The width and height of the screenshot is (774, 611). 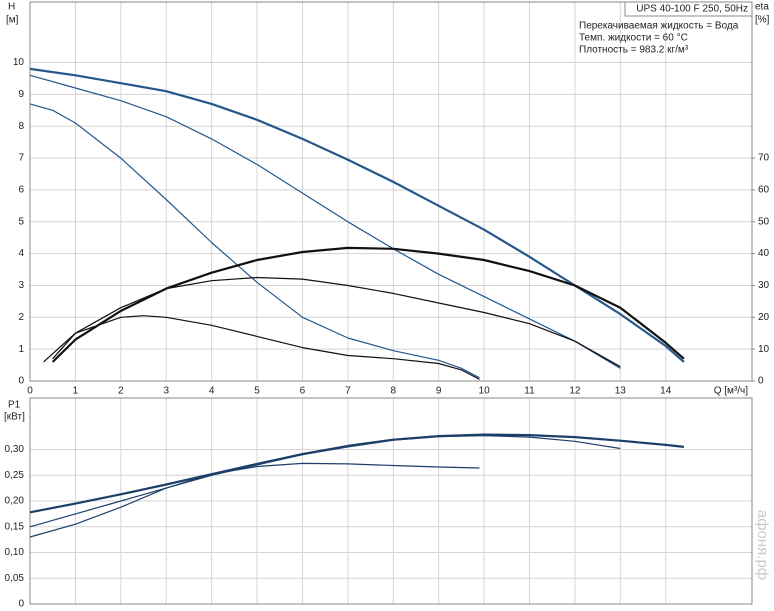 I want to click on x-tick-label: 3, so click(x=166, y=391).